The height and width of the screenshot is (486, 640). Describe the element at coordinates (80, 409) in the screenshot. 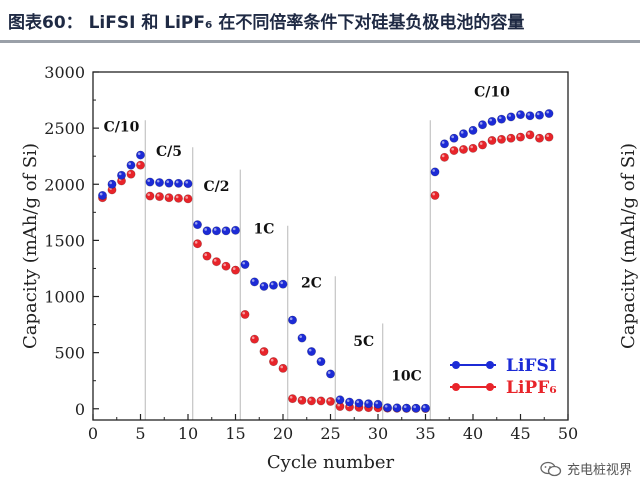

I see `y-tick-label: 0` at that location.